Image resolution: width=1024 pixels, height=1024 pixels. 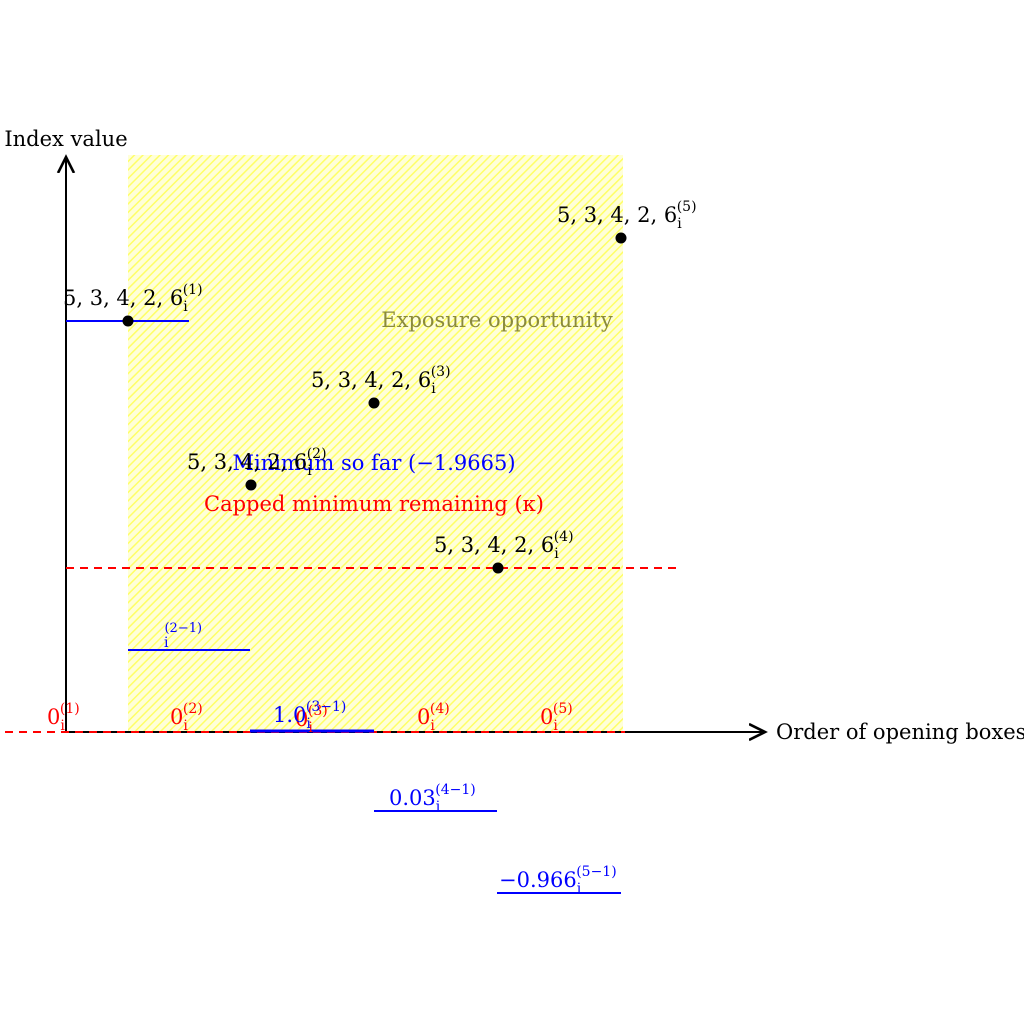 What do you see at coordinates (558, 880) in the screenshot?
I see `increment-label-5: −0.966i(5−1)` at bounding box center [558, 880].